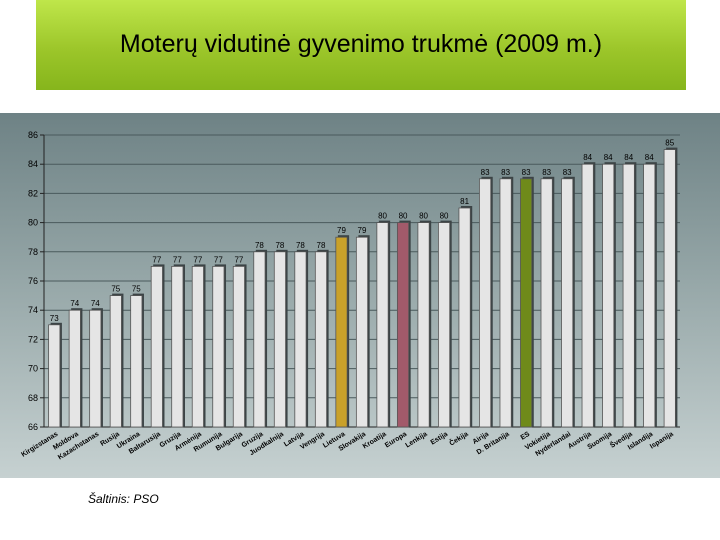 The height and width of the screenshot is (540, 720). Describe the element at coordinates (33, 398) in the screenshot. I see `y-tick-label: 68` at that location.